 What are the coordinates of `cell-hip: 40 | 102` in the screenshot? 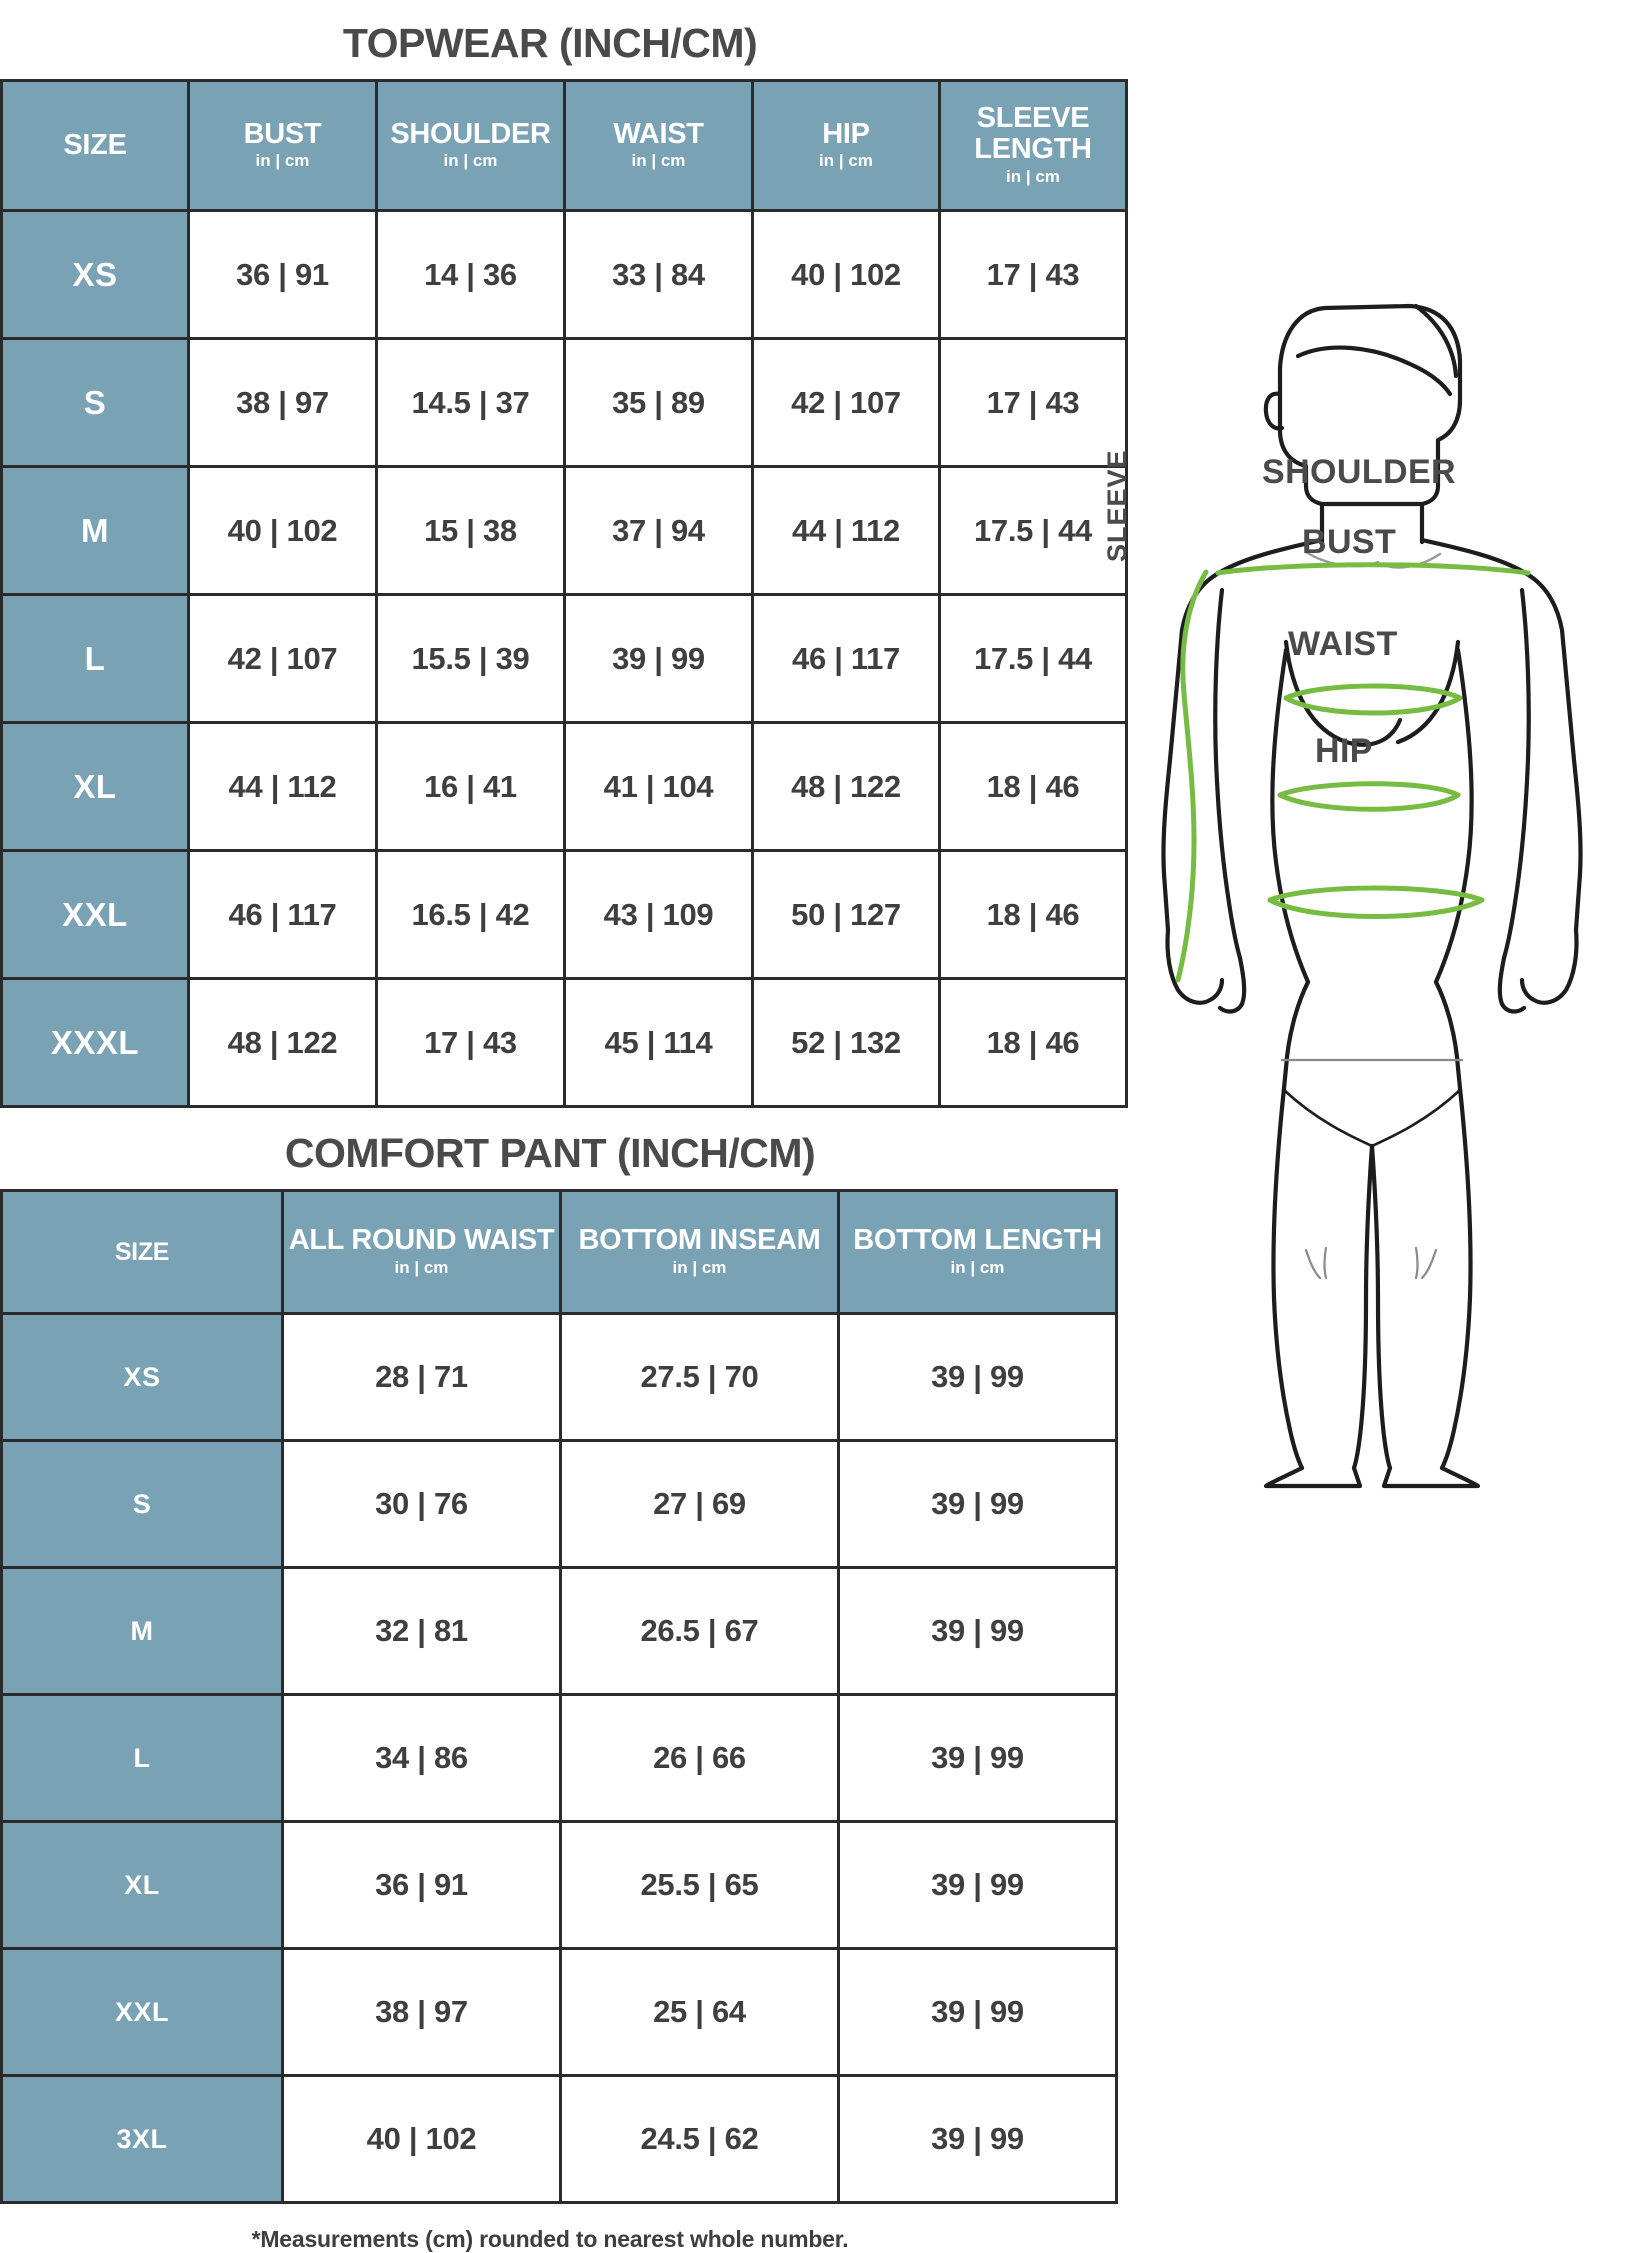 It's located at (846, 275).